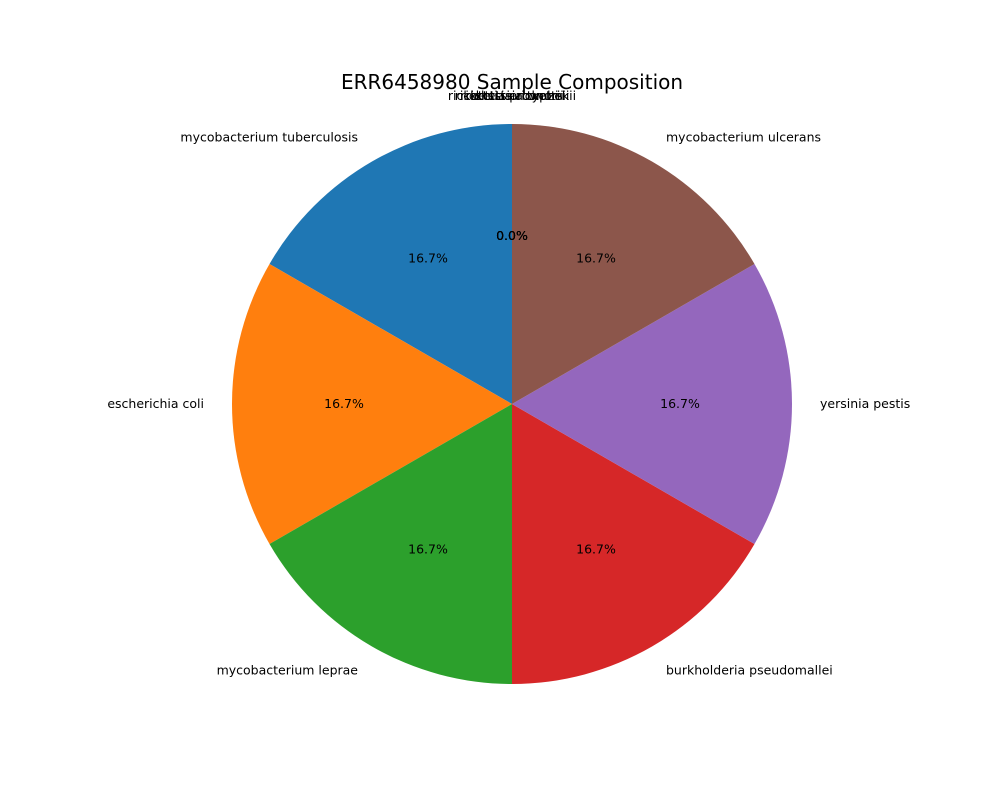 This screenshot has width=1000, height=800. I want to click on percent-label-rickettsia-rickettsii: 0.0%, so click(512, 235).